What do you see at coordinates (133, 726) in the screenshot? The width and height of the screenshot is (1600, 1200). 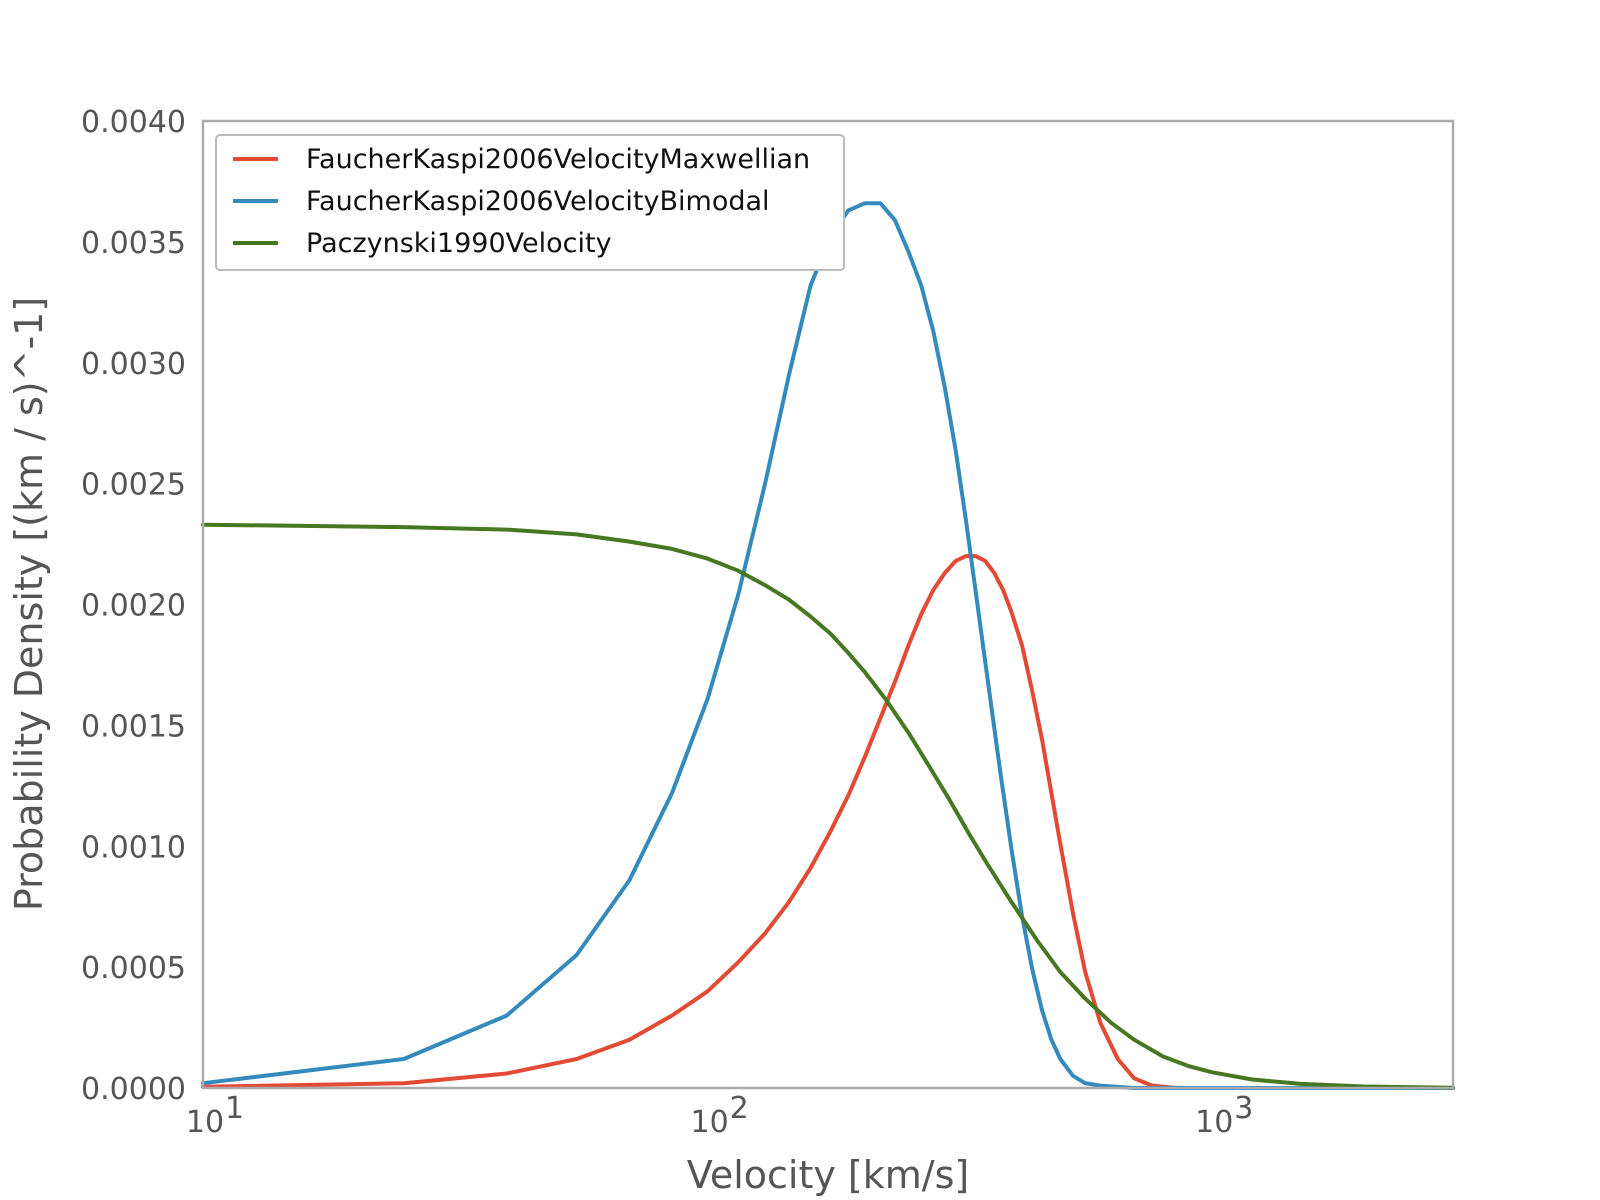 I see `y-tick-label: 0.0015` at bounding box center [133, 726].